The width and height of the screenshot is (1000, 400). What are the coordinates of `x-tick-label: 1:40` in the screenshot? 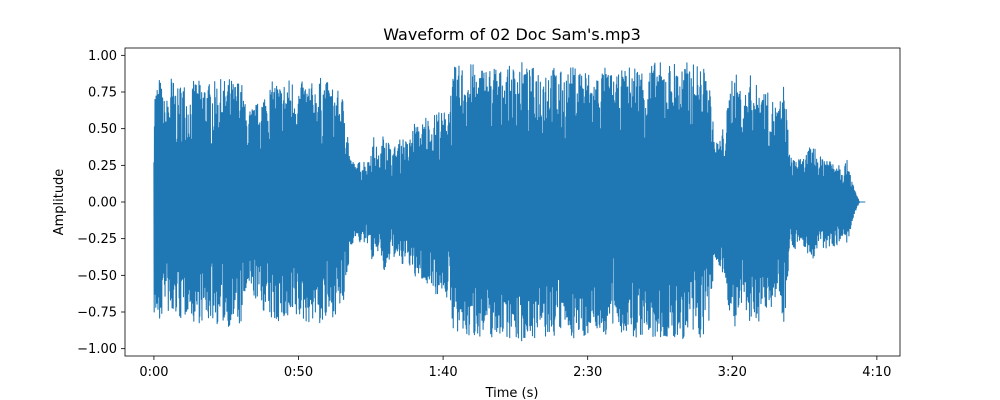 It's located at (442, 372).